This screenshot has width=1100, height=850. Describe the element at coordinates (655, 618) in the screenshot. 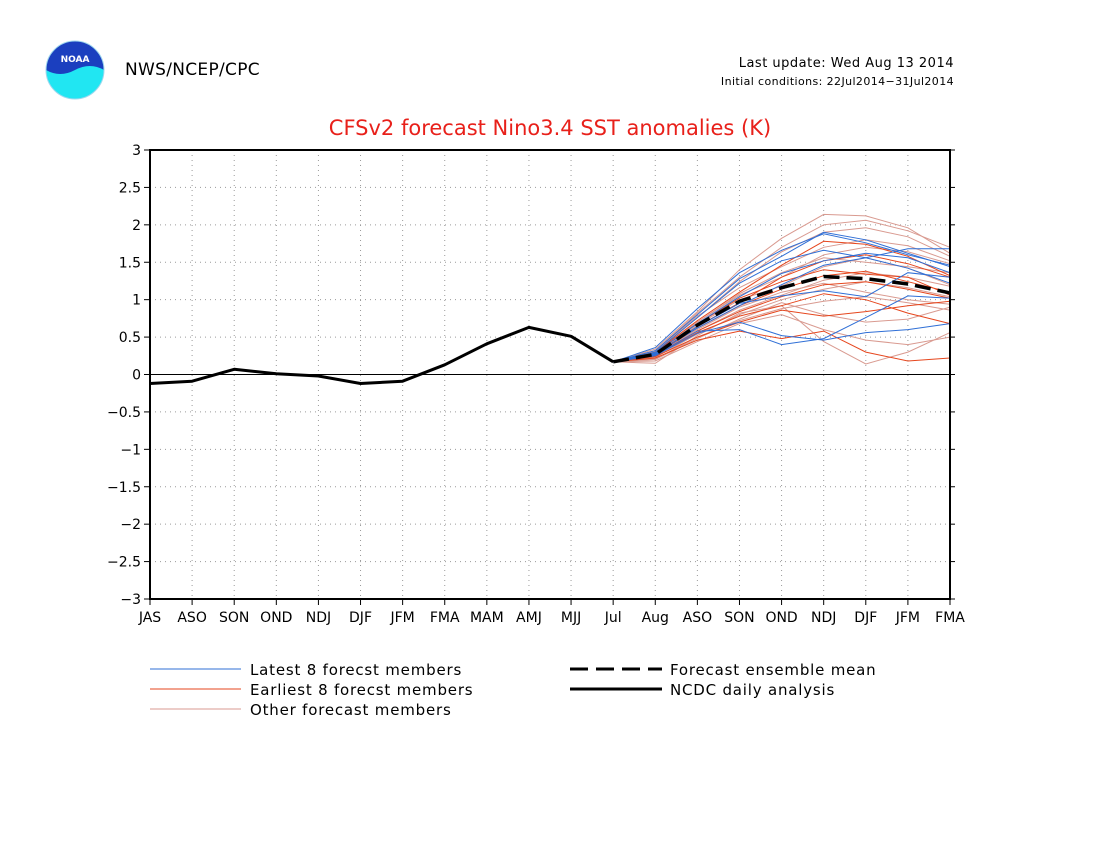

I see `x-tick-label: Aug` at that location.